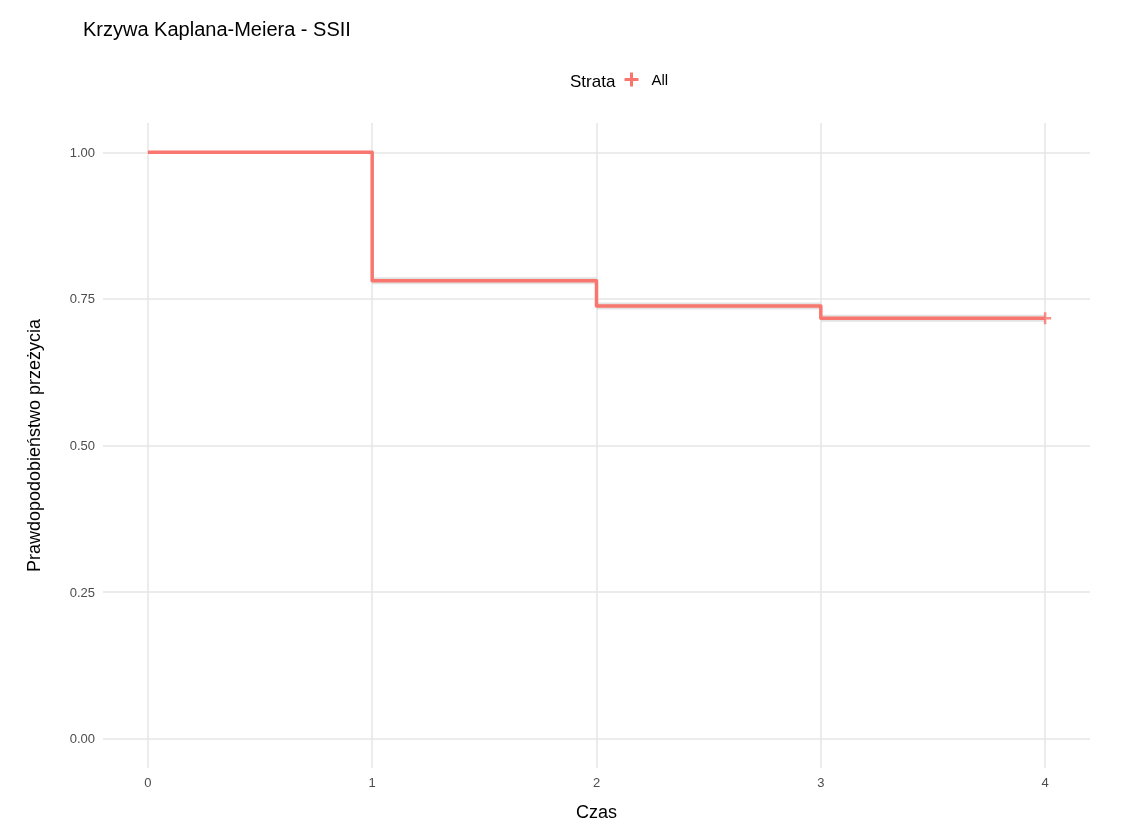  Describe the element at coordinates (596, 812) in the screenshot. I see `x-axis-title: Czas` at that location.